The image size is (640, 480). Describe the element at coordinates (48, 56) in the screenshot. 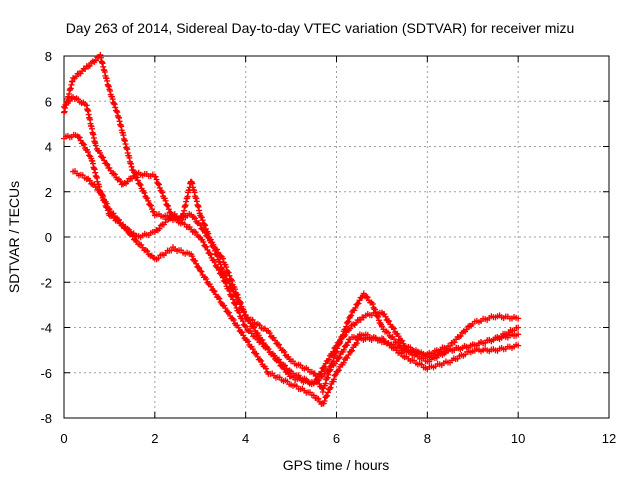

I see `y-tick-label: 8` at that location.